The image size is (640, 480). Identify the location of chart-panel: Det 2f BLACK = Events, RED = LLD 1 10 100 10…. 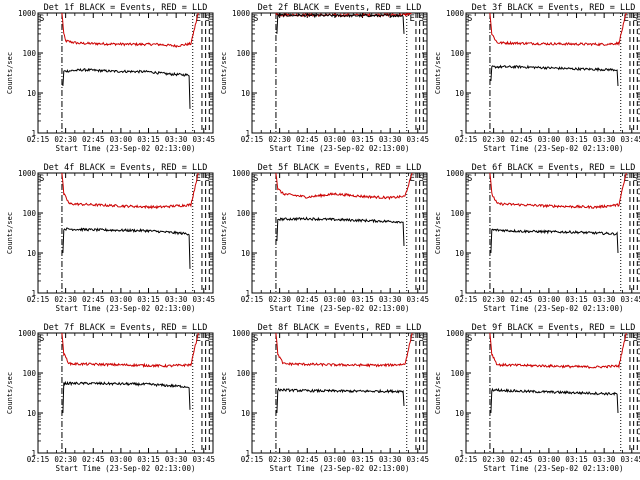
(324, 78).